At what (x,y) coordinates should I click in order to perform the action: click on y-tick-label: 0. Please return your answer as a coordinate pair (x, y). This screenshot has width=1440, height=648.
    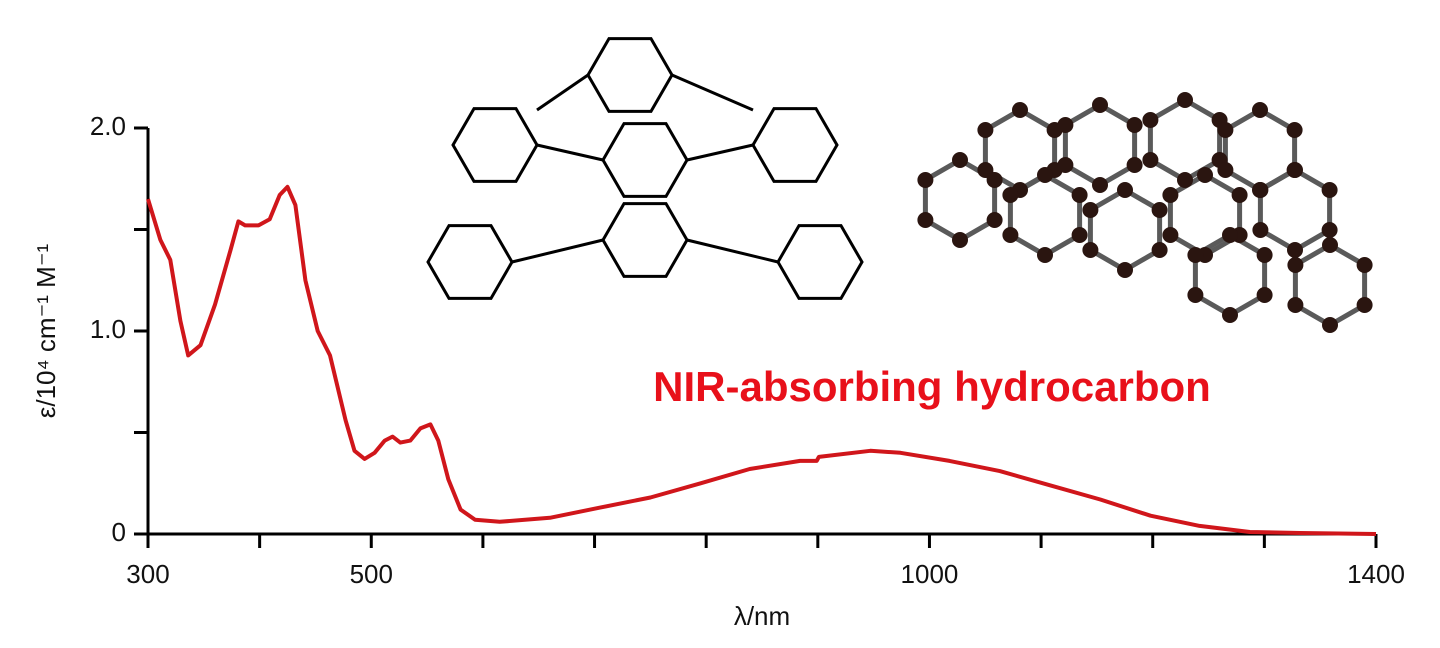
    Looking at the image, I should click on (119, 532).